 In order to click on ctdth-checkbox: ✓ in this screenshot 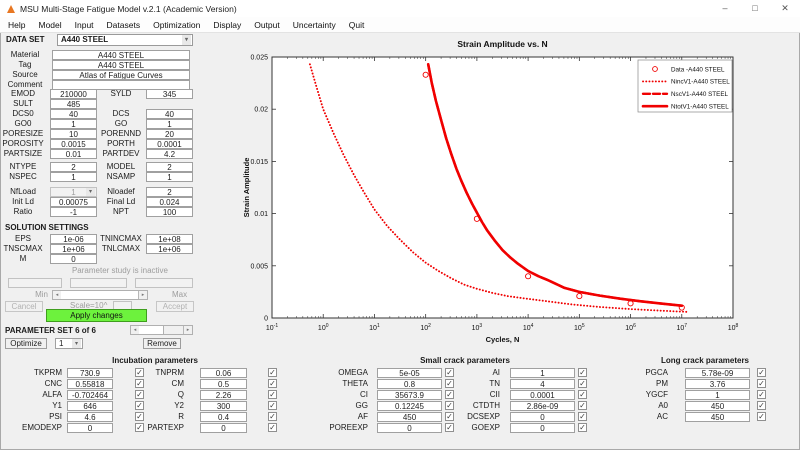, I will do `click(582, 405)`.